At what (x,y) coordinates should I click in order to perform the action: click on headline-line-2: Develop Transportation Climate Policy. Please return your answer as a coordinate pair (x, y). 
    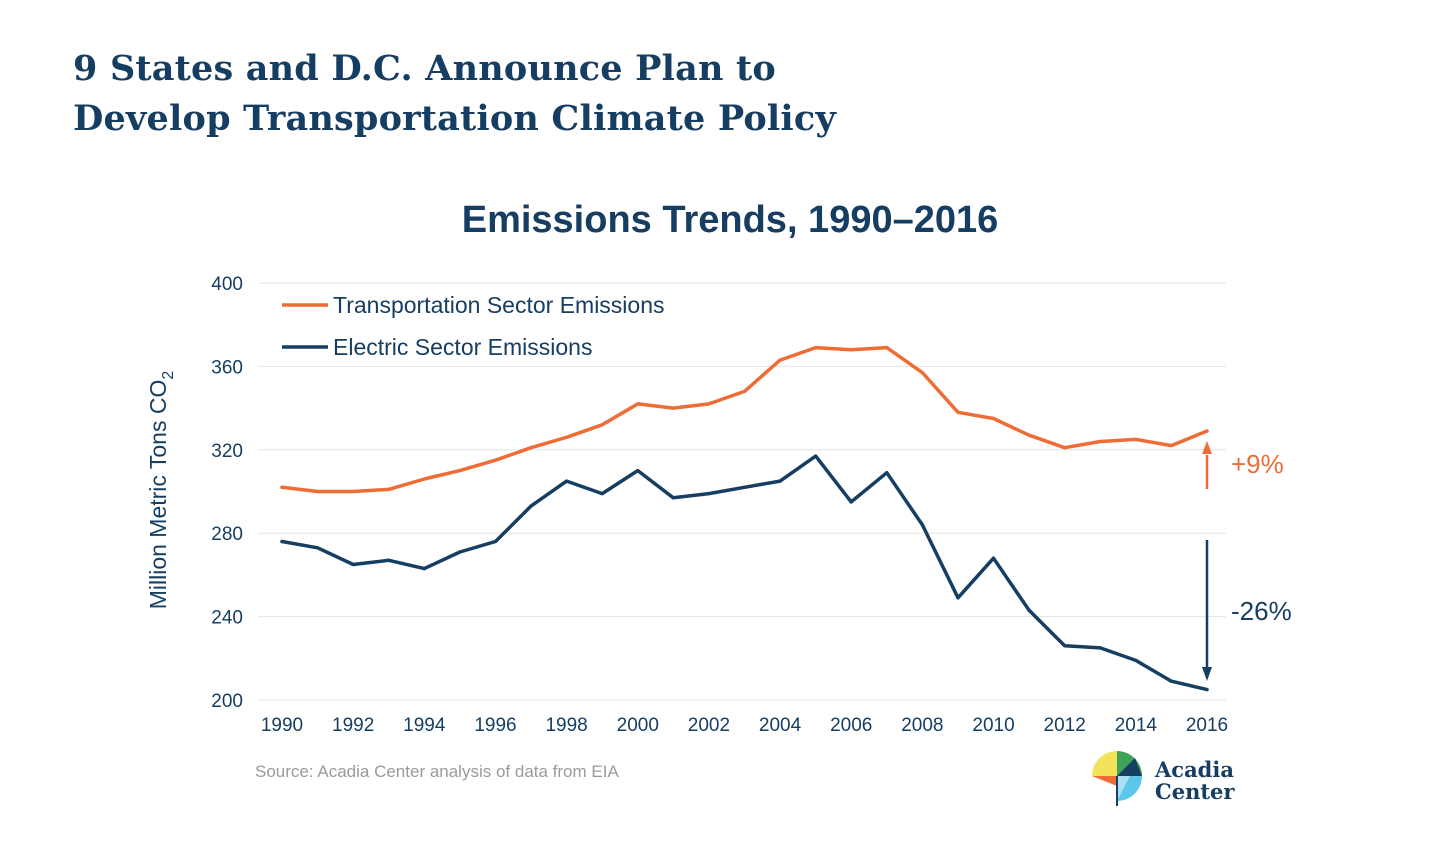
    Looking at the image, I should click on (454, 118).